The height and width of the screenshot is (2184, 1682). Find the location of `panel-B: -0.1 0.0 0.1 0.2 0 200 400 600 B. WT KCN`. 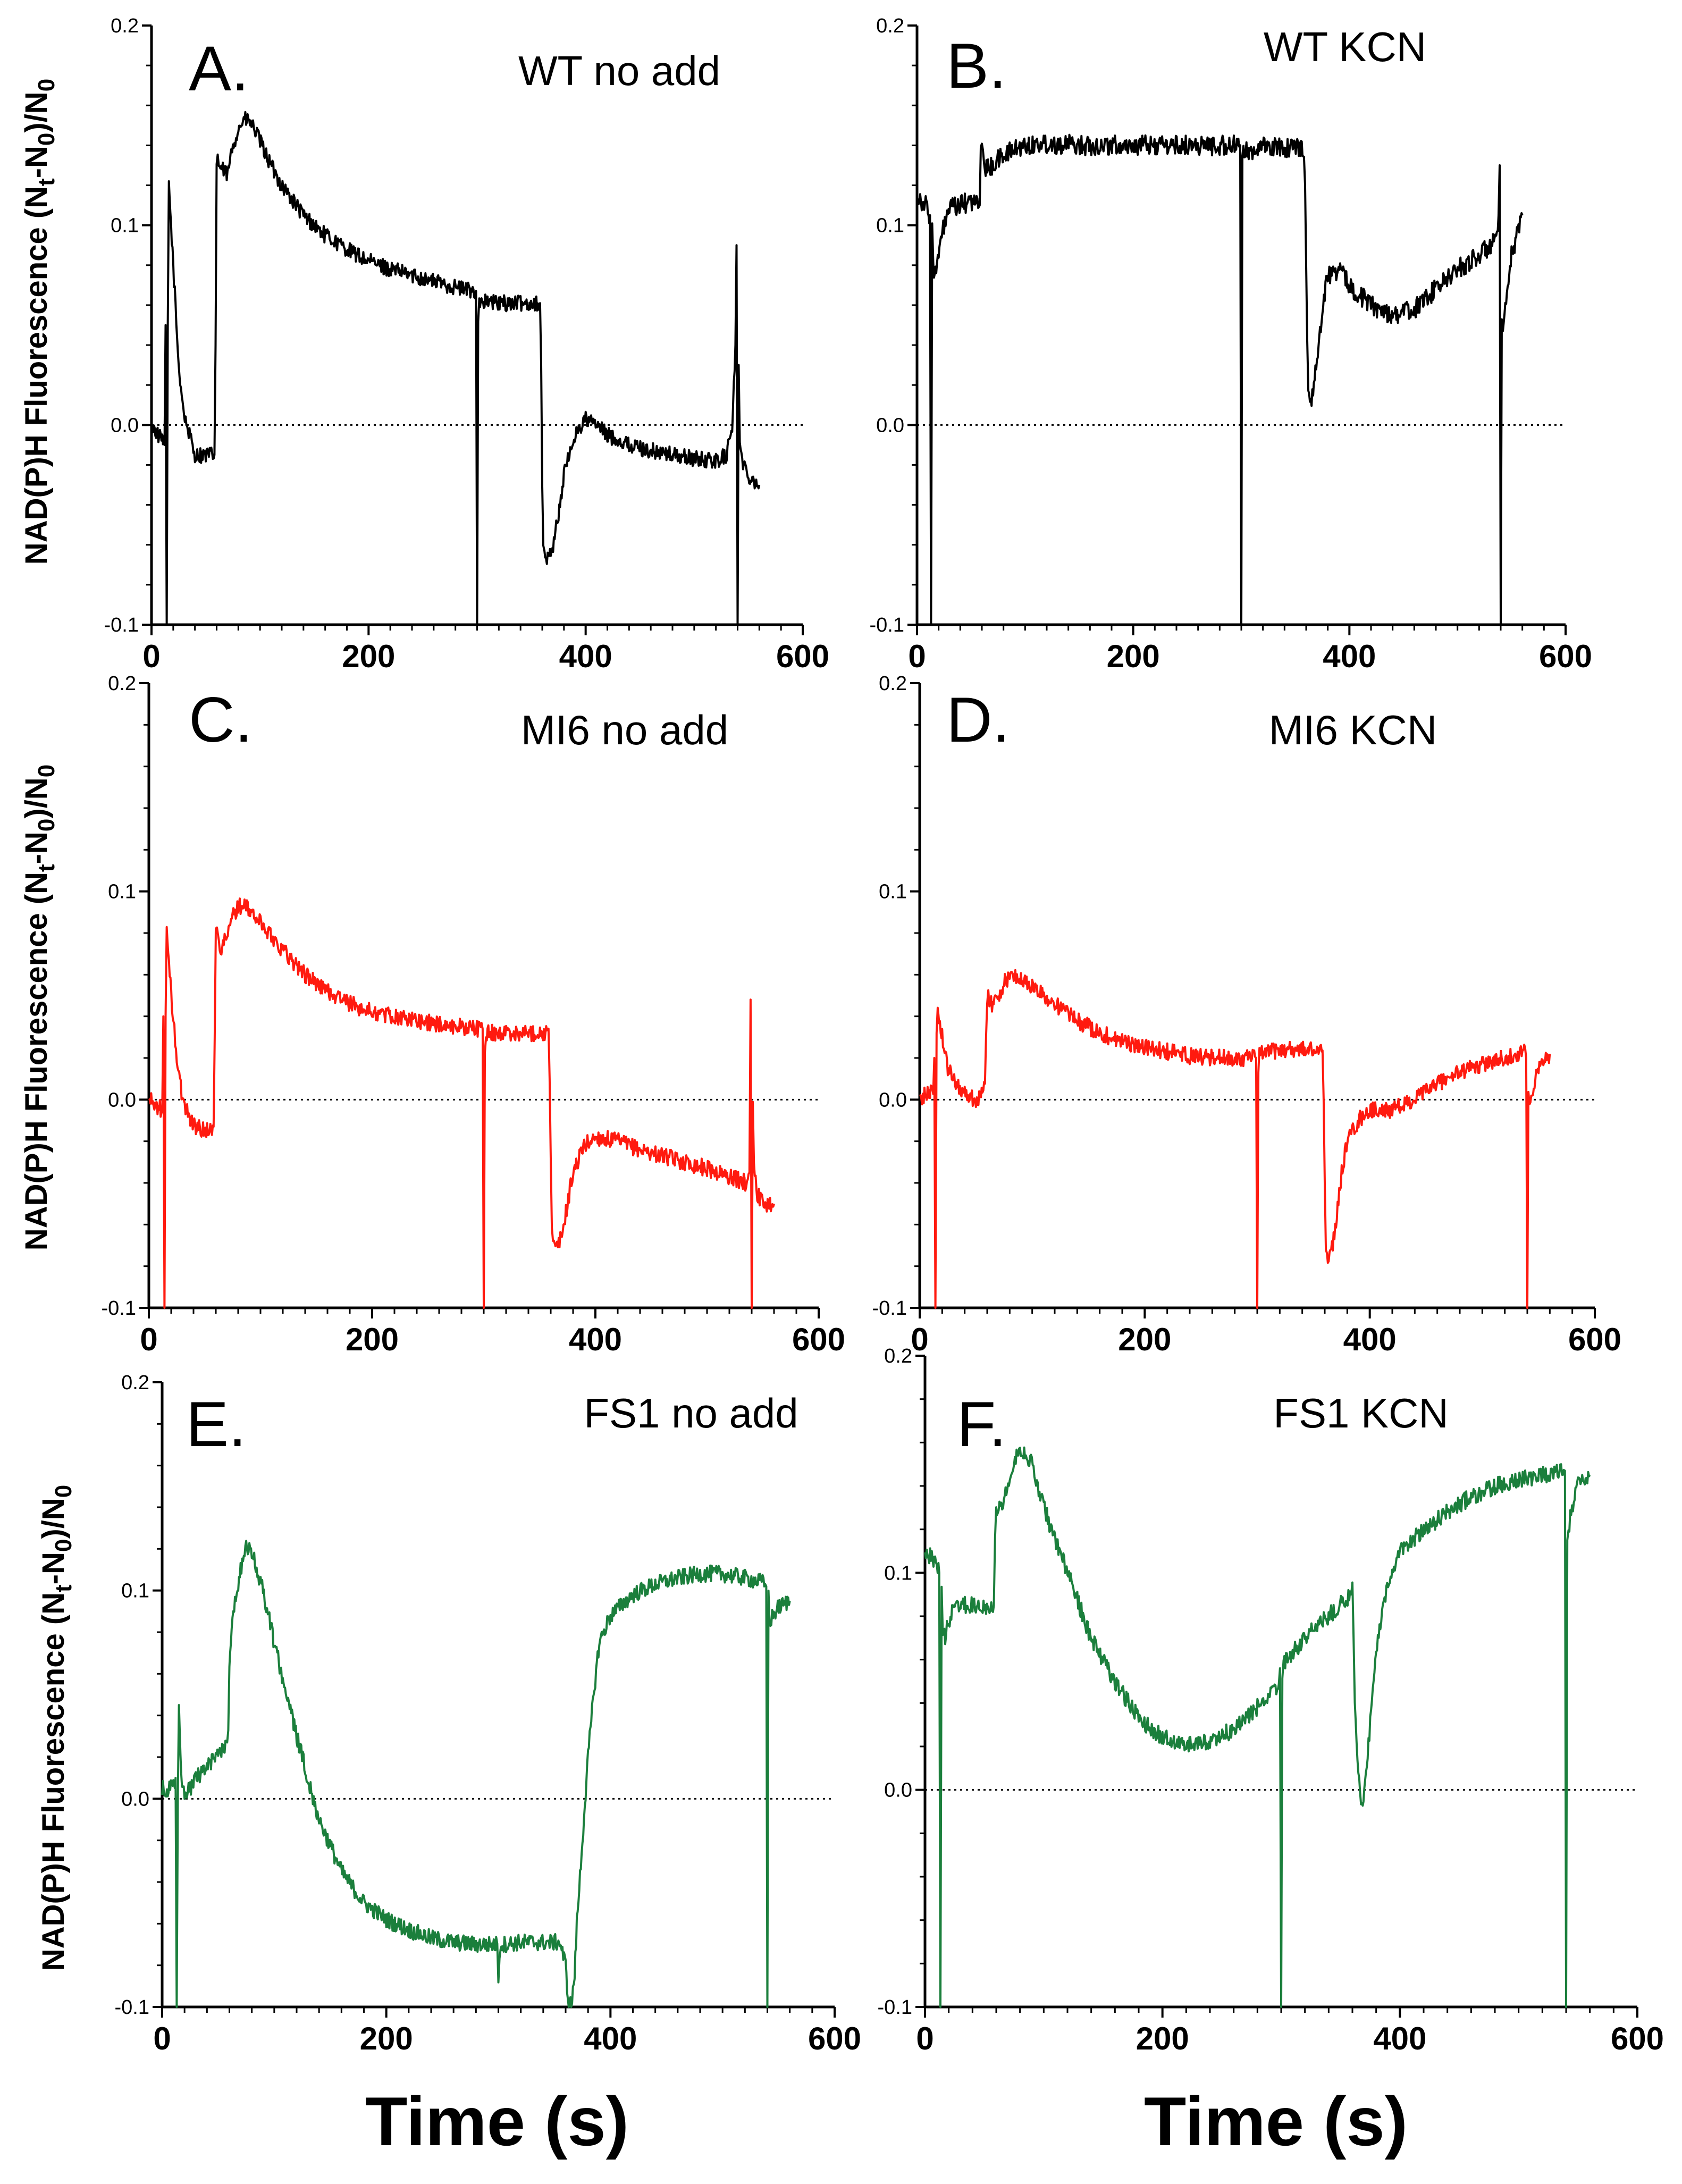

panel-B: -0.1 0.0 0.1 0.2 0 200 400 600 B. WT KCN is located at coordinates (1231, 344).